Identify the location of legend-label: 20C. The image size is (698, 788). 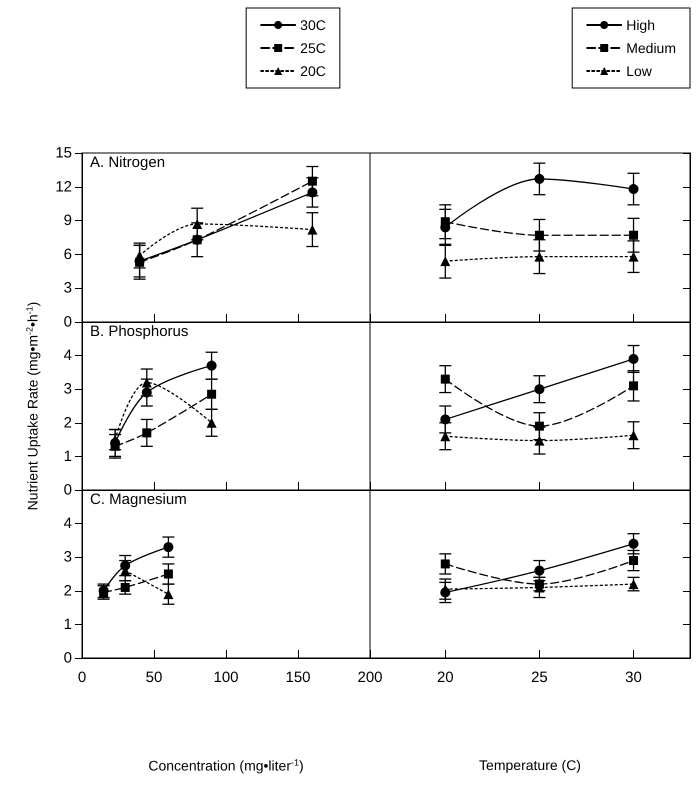
(313, 71).